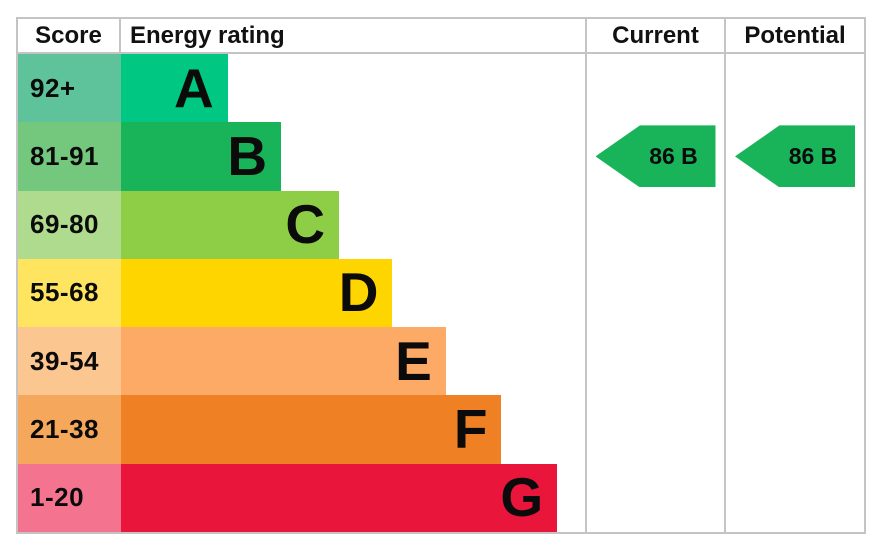 The image size is (886, 556). I want to click on band-bar: F, so click(311, 429).